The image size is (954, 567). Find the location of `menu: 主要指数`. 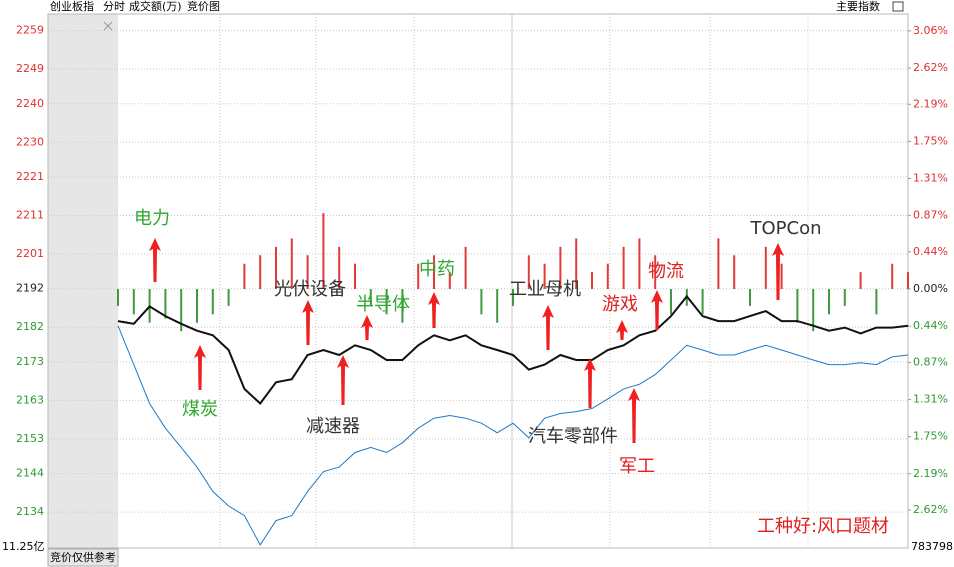

menu: 主要指数 is located at coordinates (858, 6).